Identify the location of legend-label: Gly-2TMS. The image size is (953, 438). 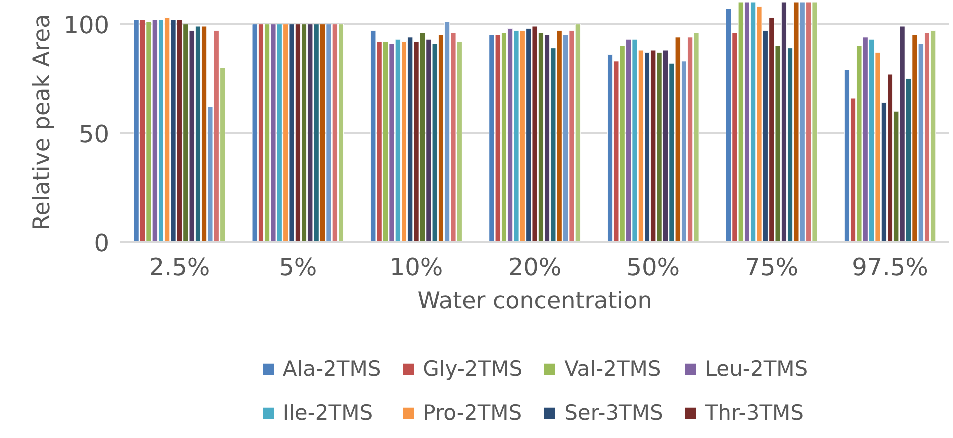
(473, 369).